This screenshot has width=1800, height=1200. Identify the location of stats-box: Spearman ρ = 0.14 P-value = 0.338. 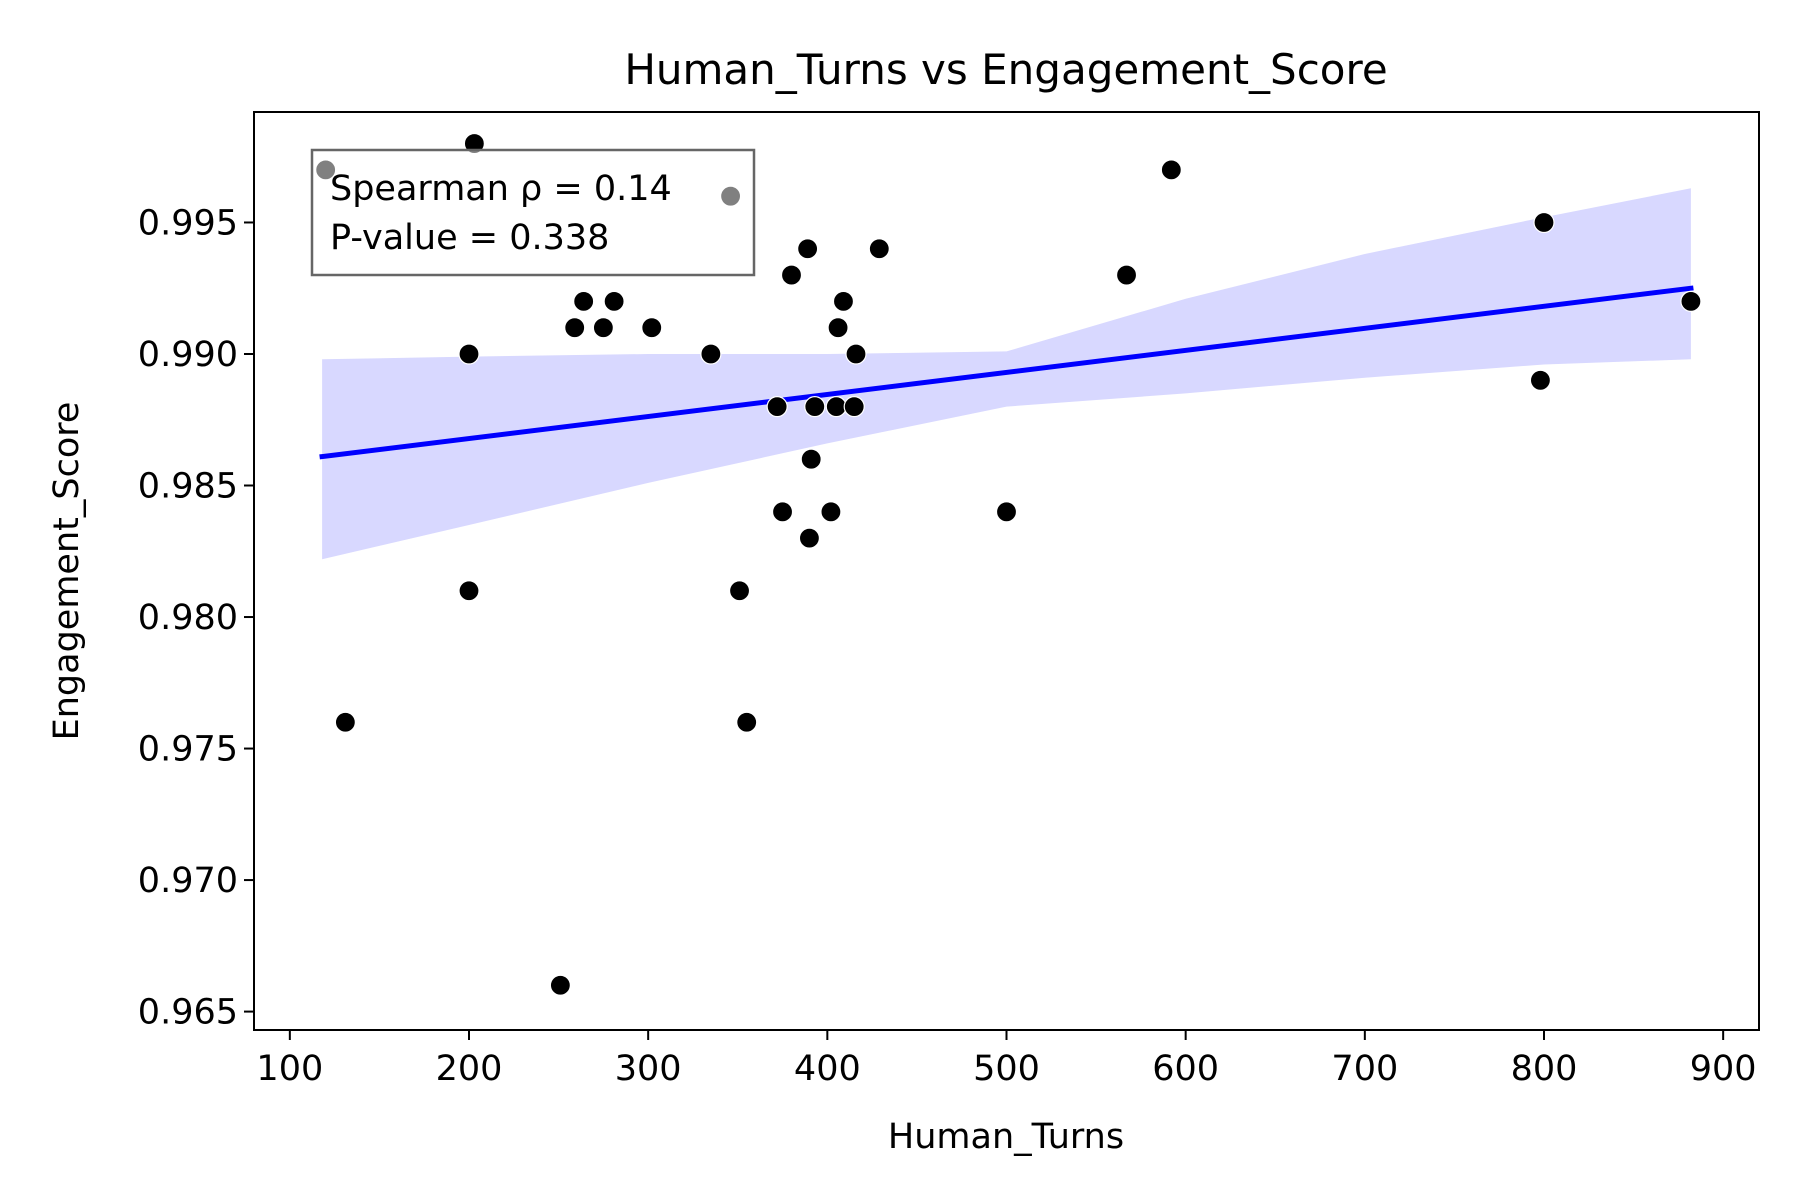
(533, 212).